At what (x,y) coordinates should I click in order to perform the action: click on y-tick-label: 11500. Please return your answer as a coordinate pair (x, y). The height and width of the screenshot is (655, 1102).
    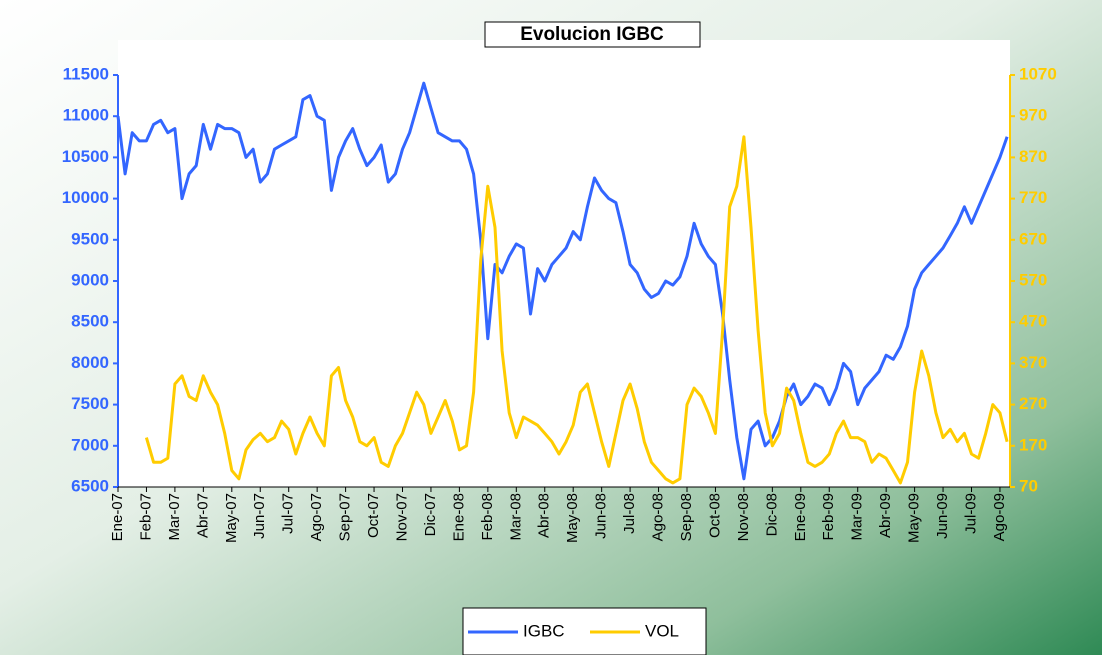
    Looking at the image, I should click on (86, 73).